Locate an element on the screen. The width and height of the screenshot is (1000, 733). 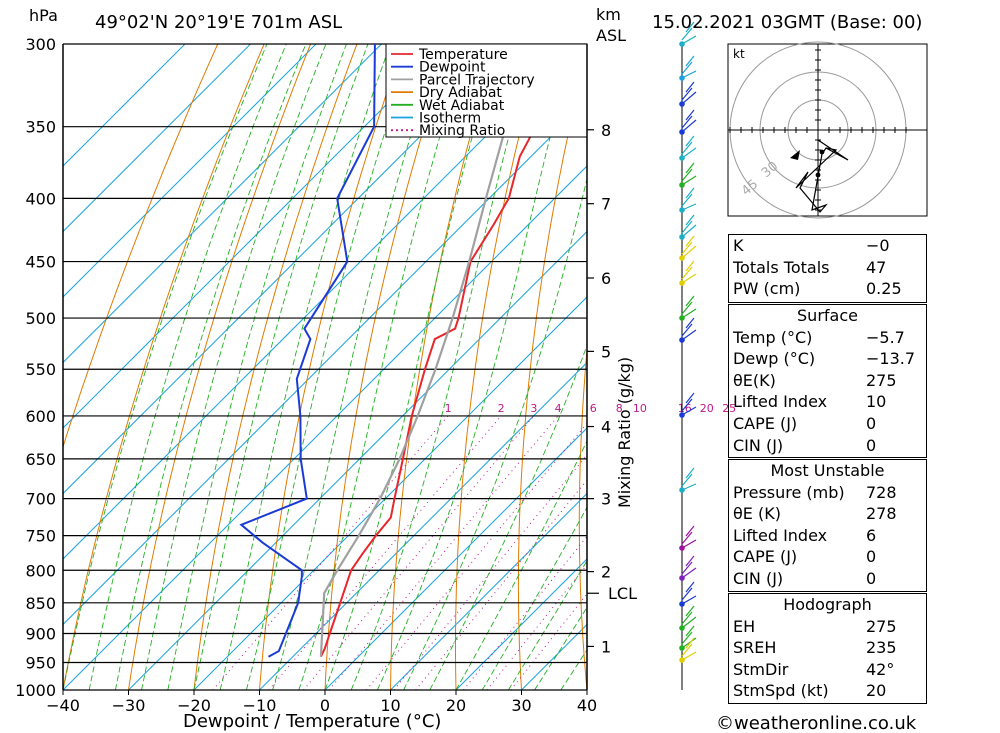
row-label: Temp (°C) is located at coordinates (773, 337).